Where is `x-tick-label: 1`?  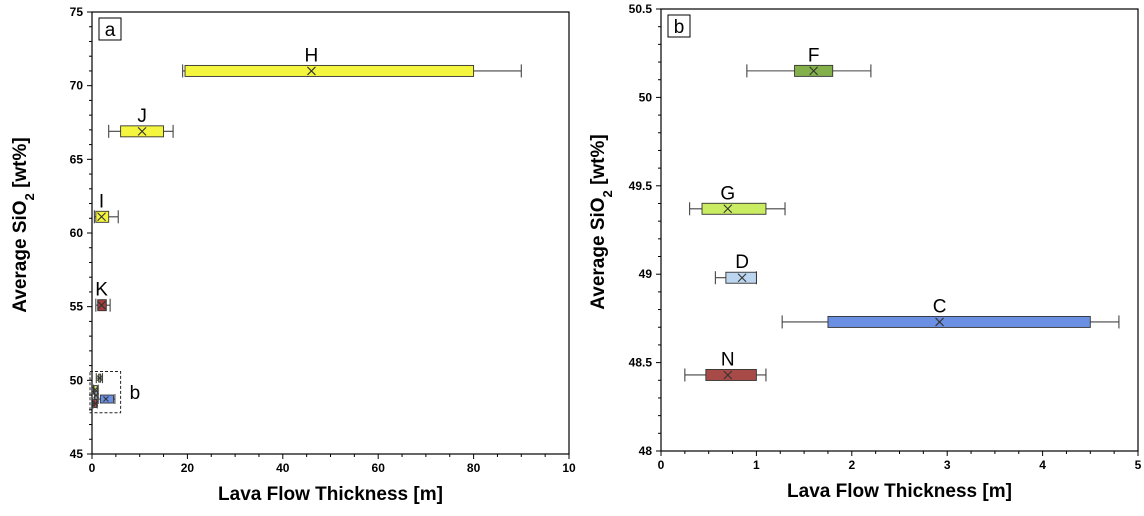 x-tick-label: 1 is located at coordinates (756, 465).